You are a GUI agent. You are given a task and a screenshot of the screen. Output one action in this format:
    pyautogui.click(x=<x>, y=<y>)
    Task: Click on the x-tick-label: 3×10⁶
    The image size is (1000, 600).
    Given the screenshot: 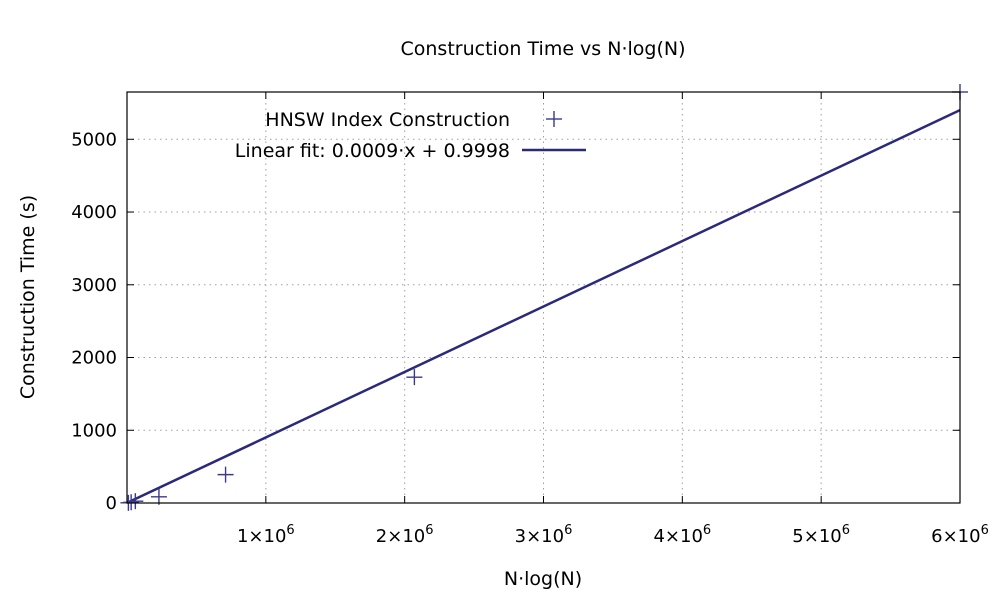 What is the action you would take?
    pyautogui.click(x=544, y=535)
    